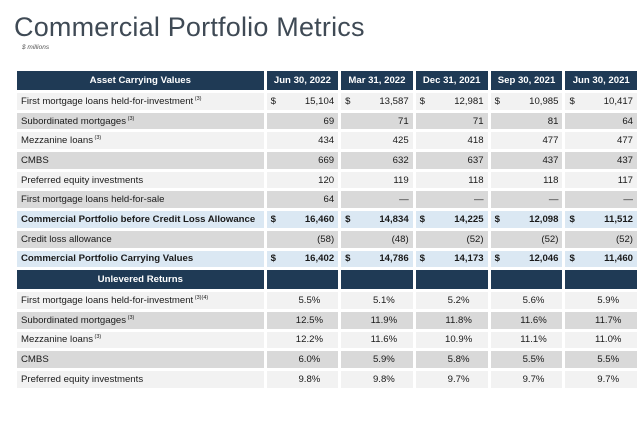  I want to click on value-wrap: $10,985, so click(527, 101).